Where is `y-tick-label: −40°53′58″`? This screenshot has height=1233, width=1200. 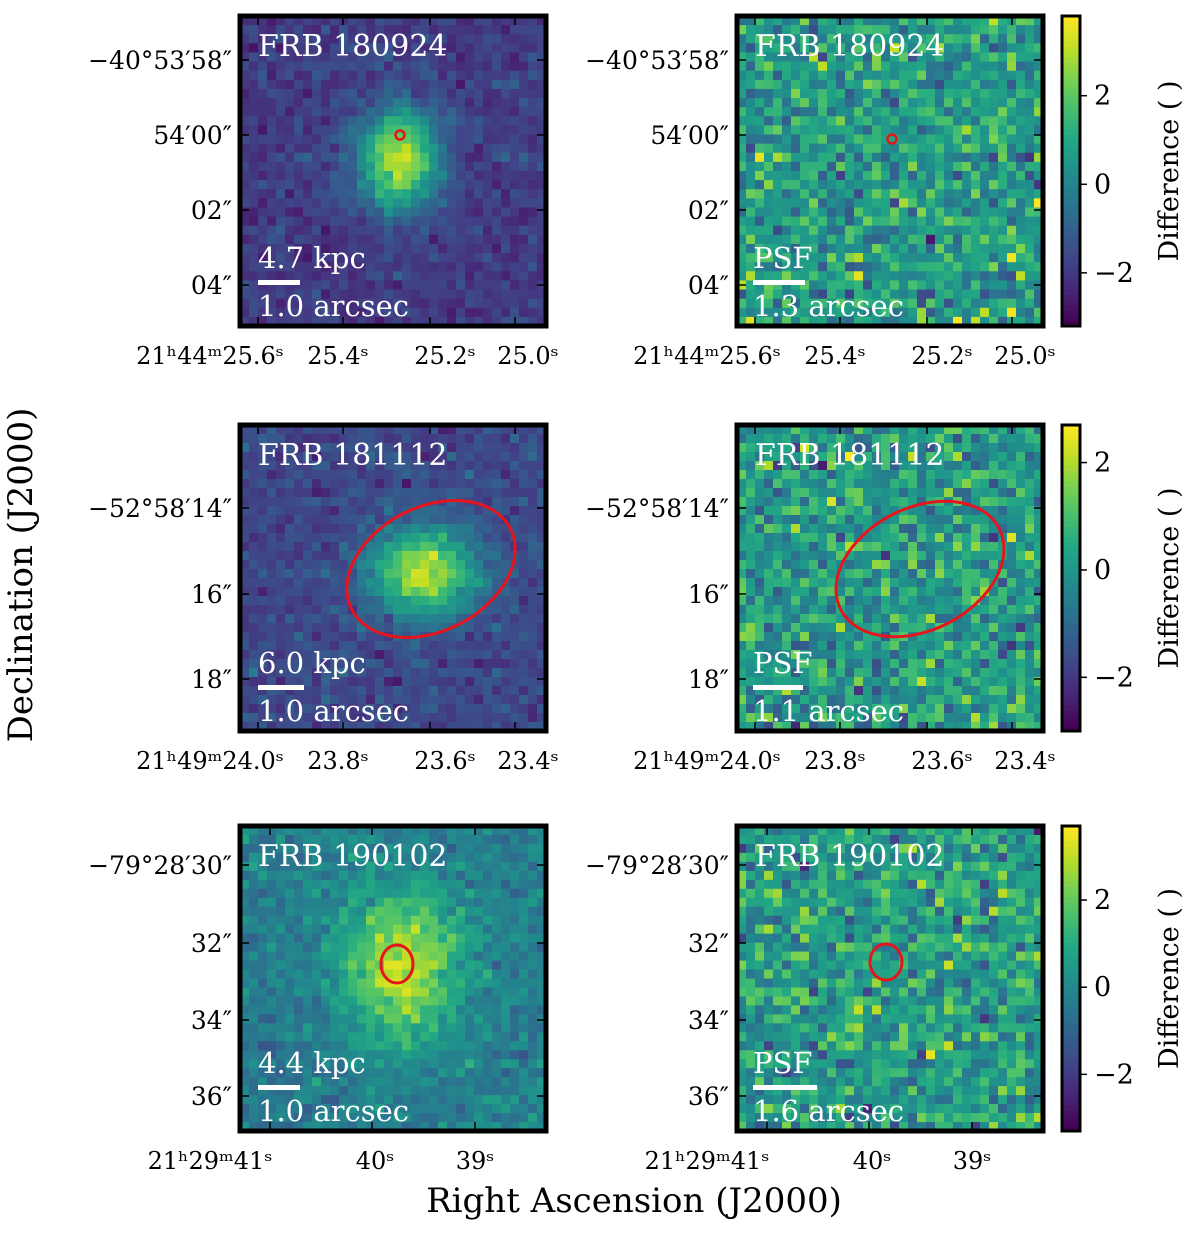
y-tick-label: −40°53′58″ is located at coordinates (160, 60).